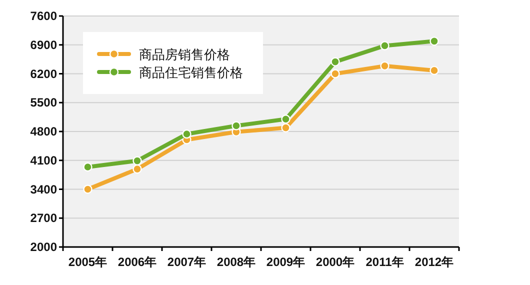 This screenshot has width=530, height=285. What do you see at coordinates (44, 189) in the screenshot?
I see `y-tick-label: 3400` at bounding box center [44, 189].